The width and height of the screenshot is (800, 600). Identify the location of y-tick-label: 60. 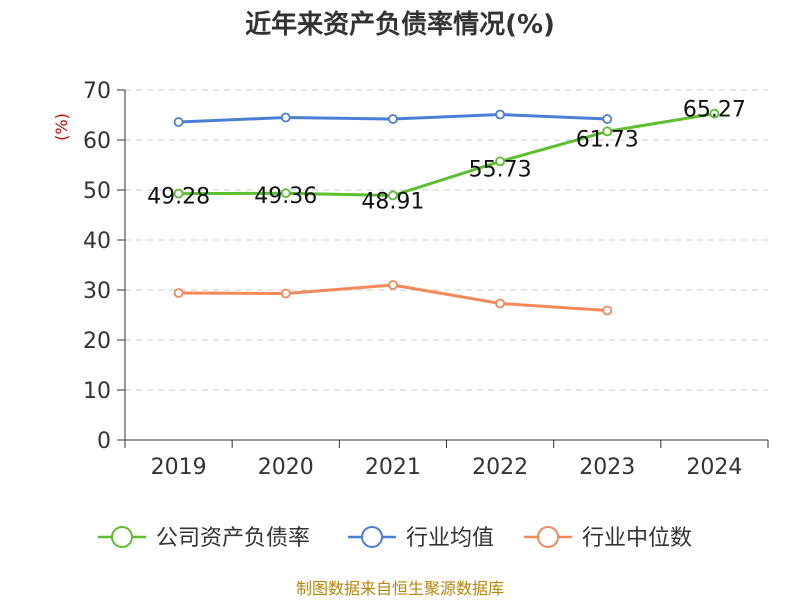
(97, 141).